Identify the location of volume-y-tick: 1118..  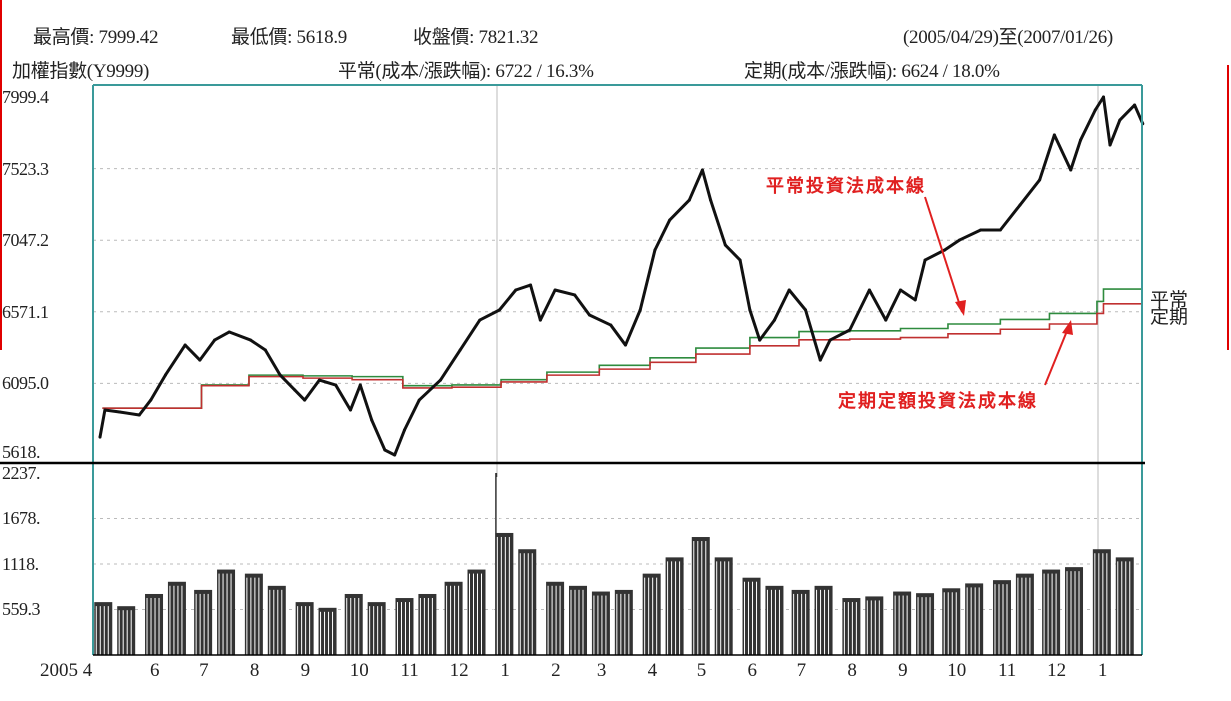
(20, 564).